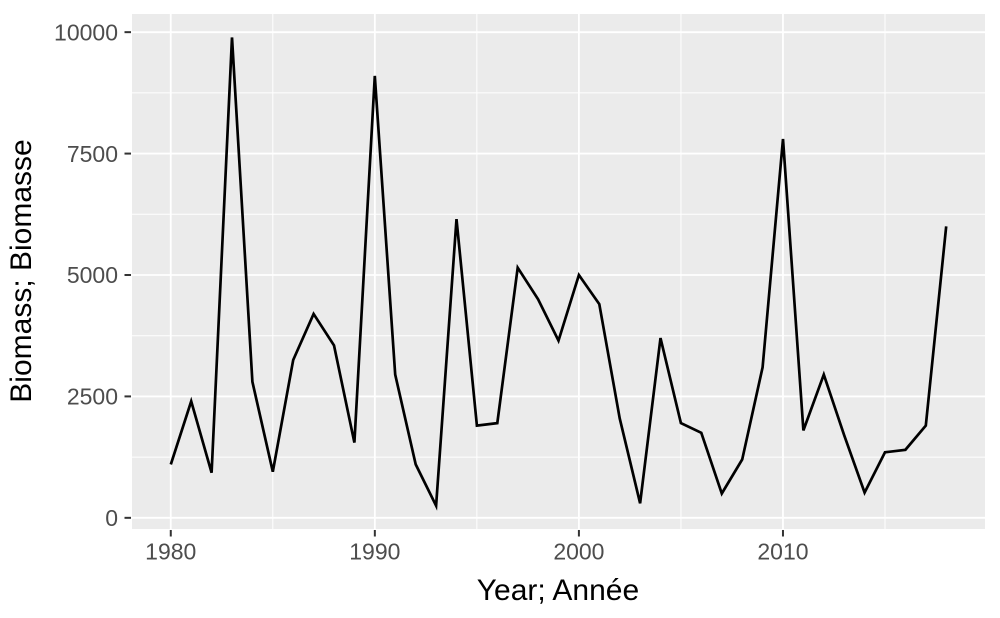  What do you see at coordinates (92, 154) in the screenshot?
I see `y-tick-label: 7500` at bounding box center [92, 154].